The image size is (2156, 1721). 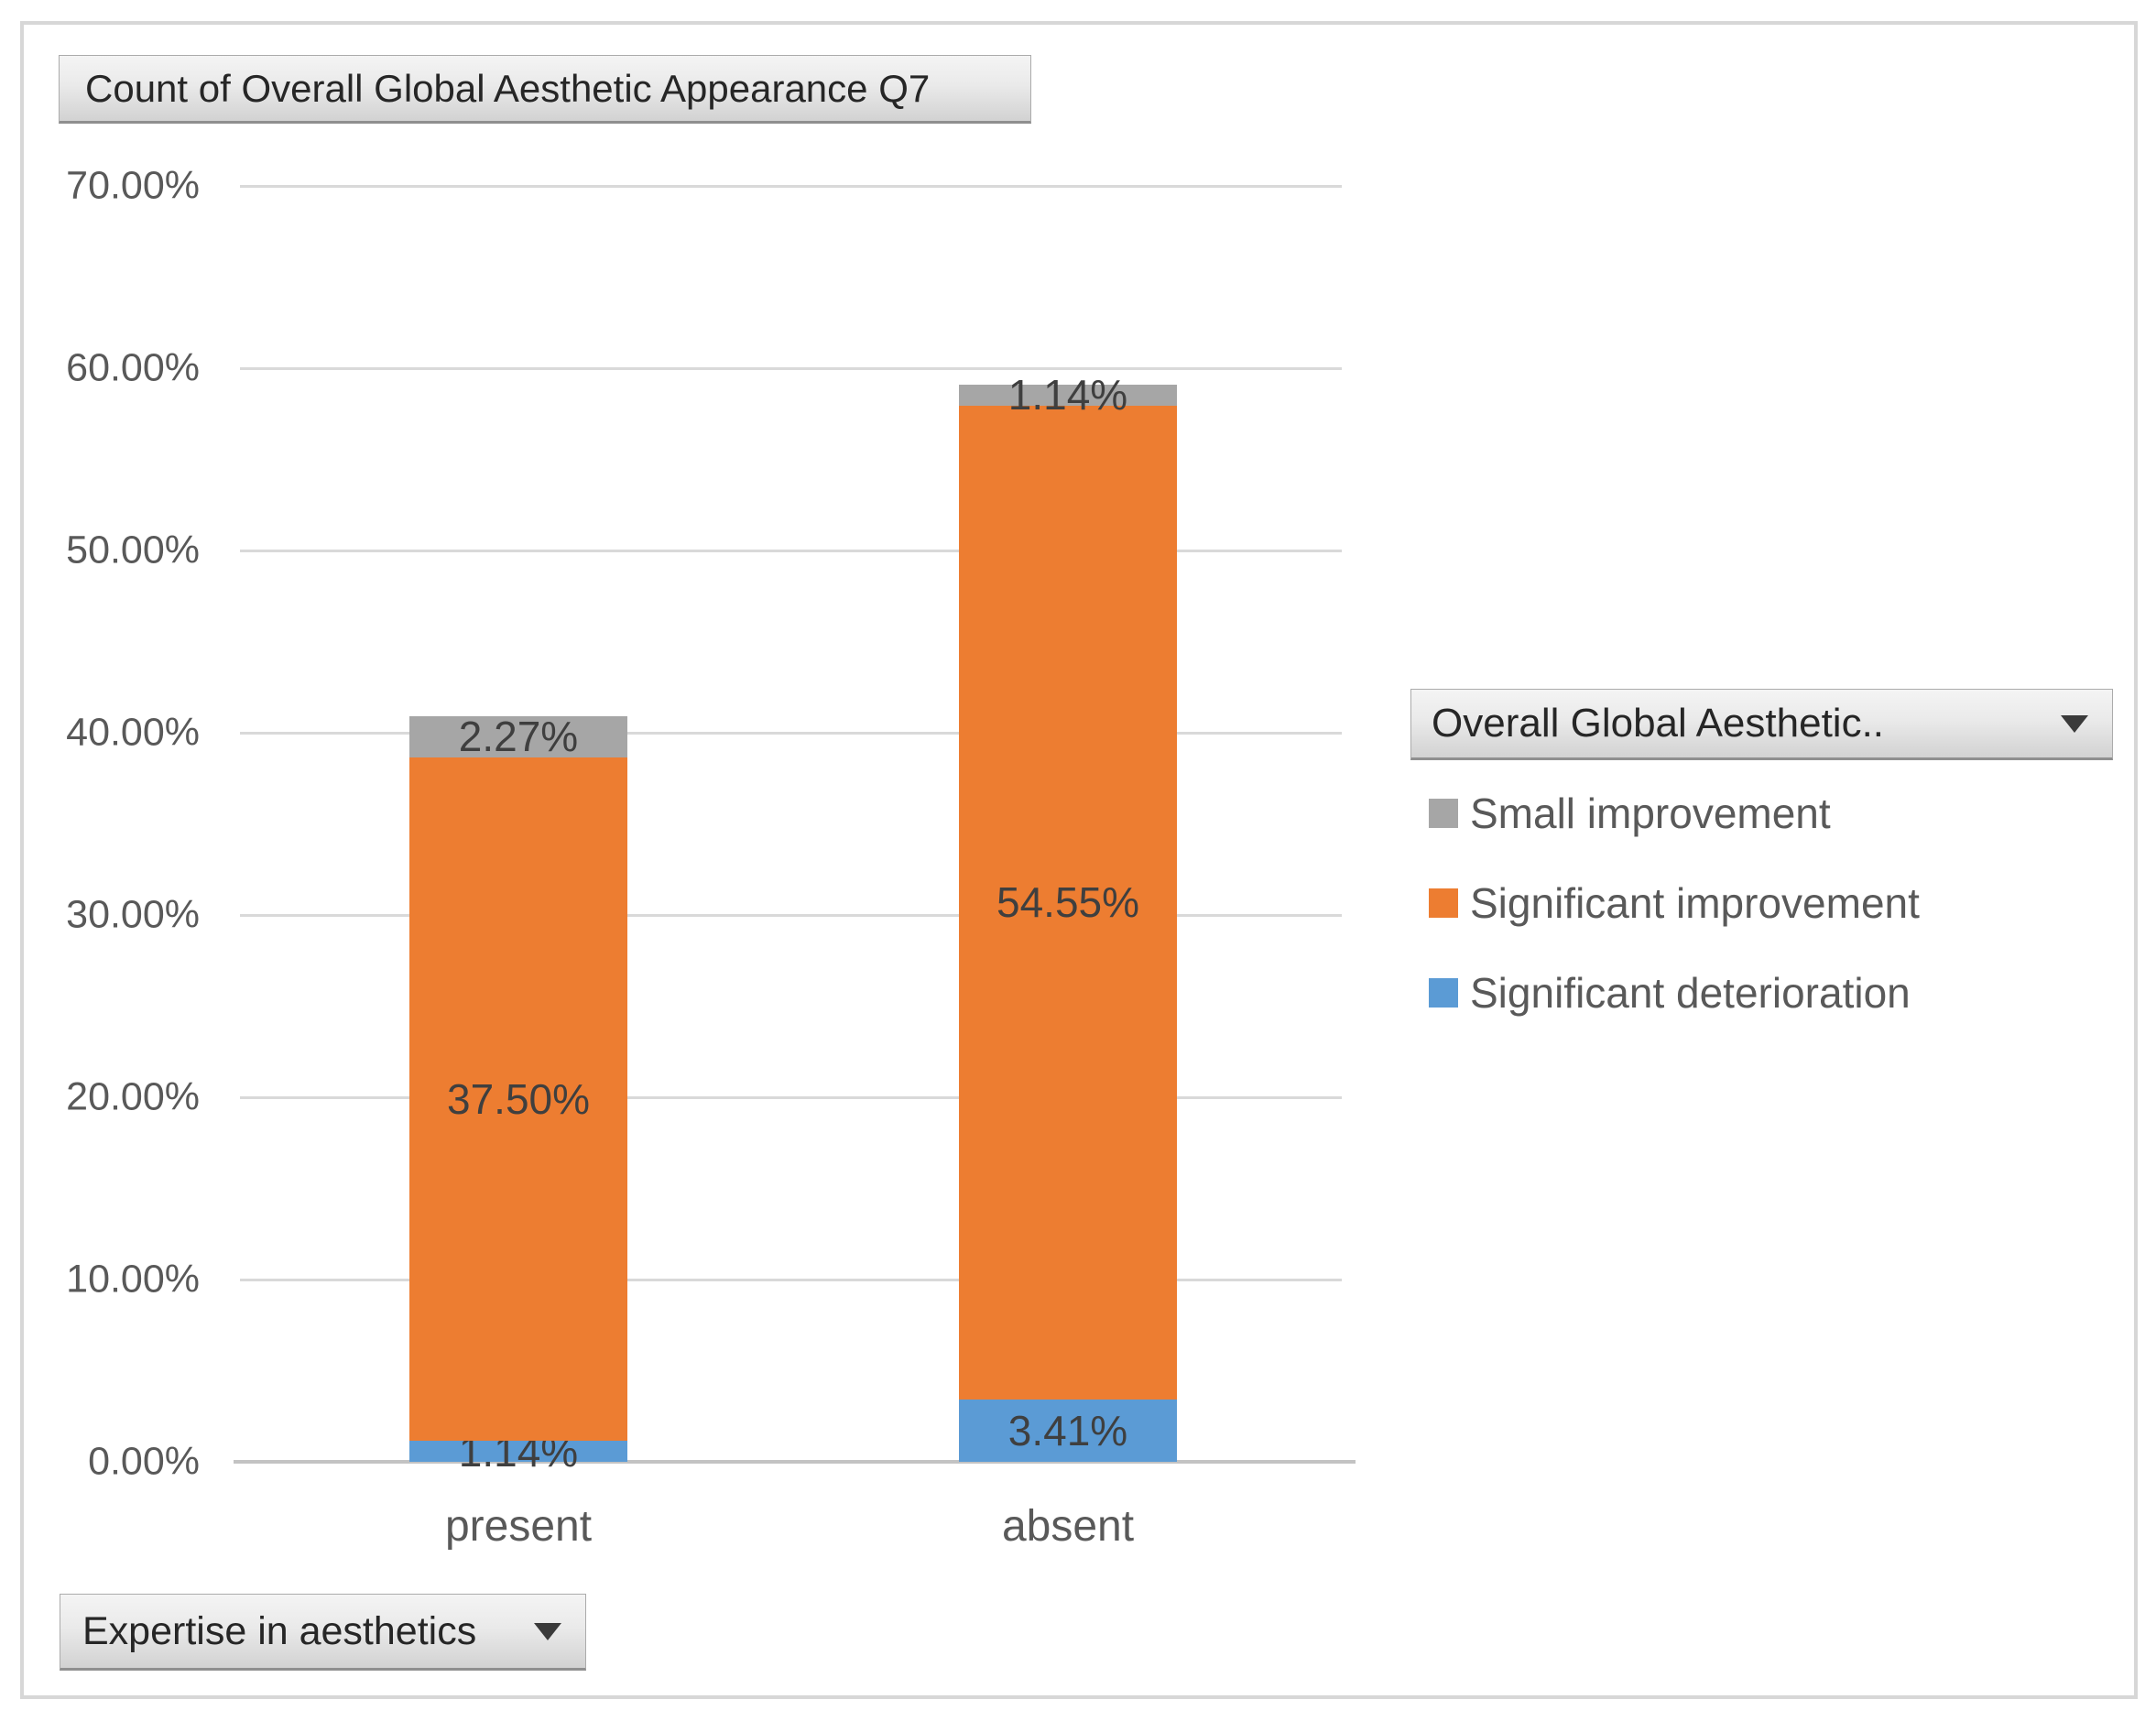 What do you see at coordinates (1690, 993) in the screenshot?
I see `legend-item-label: Significant deterioration` at bounding box center [1690, 993].